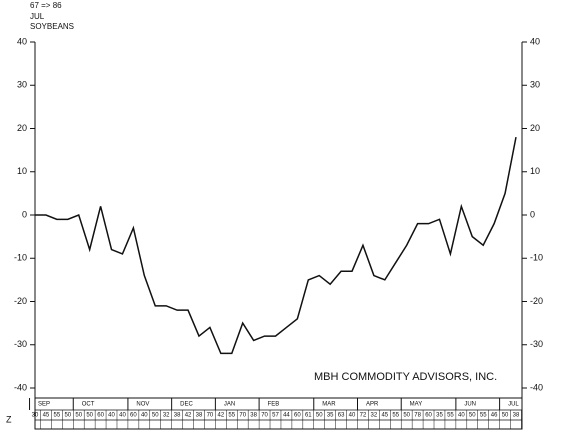 Image resolution: width=561 pixels, height=440 pixels. Describe the element at coordinates (22, 41) in the screenshot. I see `y-tick-label: 40` at that location.